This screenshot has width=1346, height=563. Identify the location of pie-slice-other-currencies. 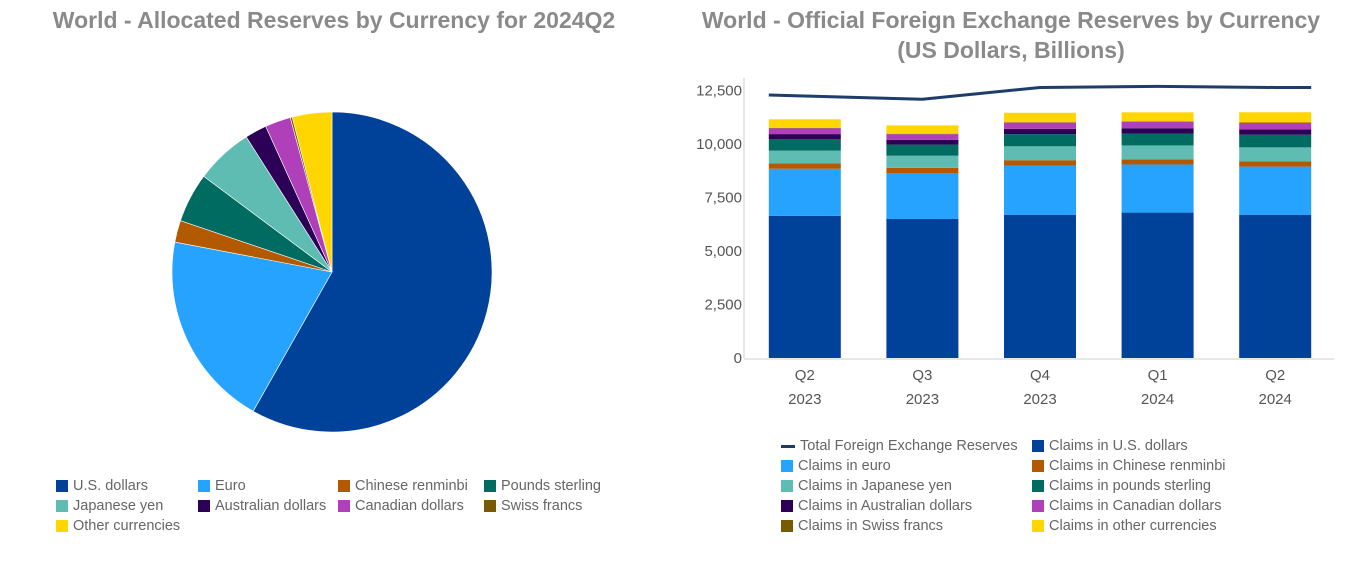
(312, 192).